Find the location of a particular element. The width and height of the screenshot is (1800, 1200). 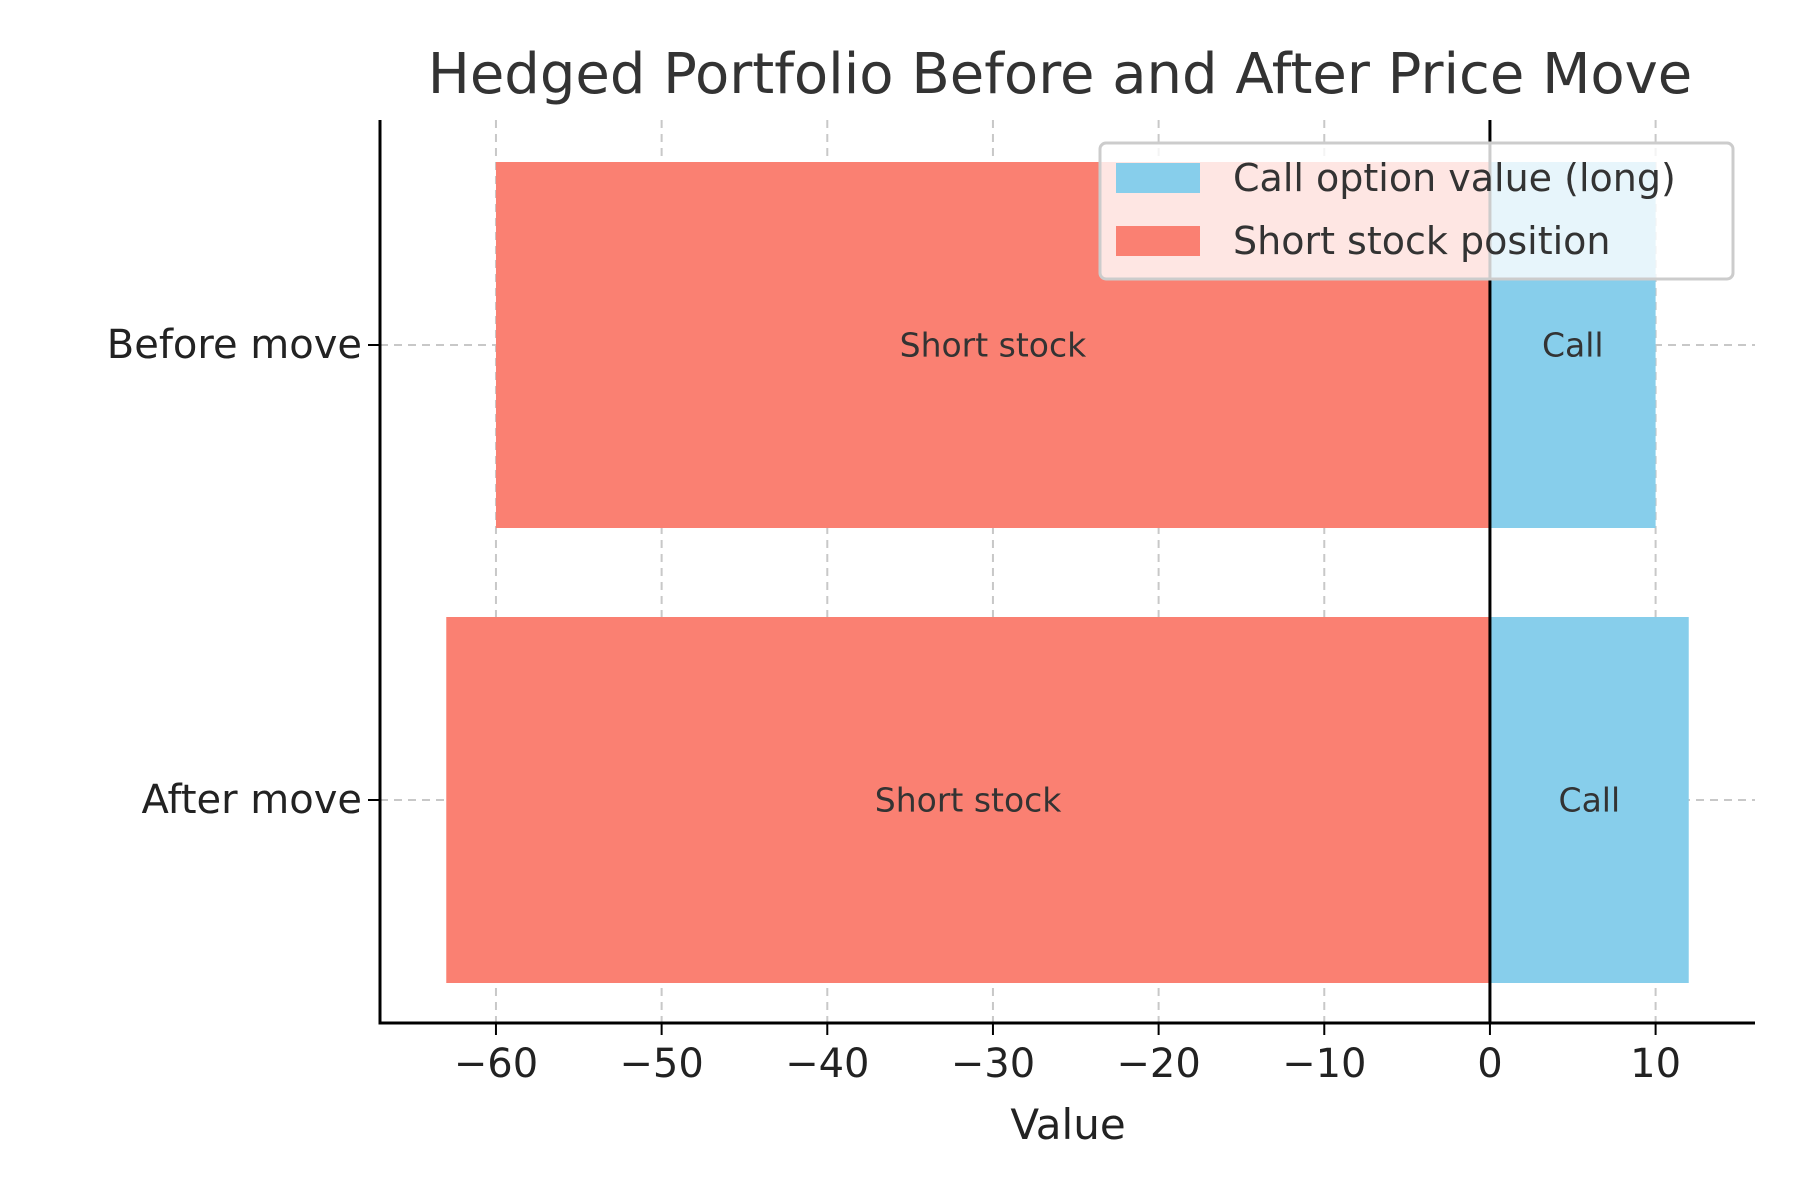

y-tick-label-1: After move is located at coordinates (252, 800).